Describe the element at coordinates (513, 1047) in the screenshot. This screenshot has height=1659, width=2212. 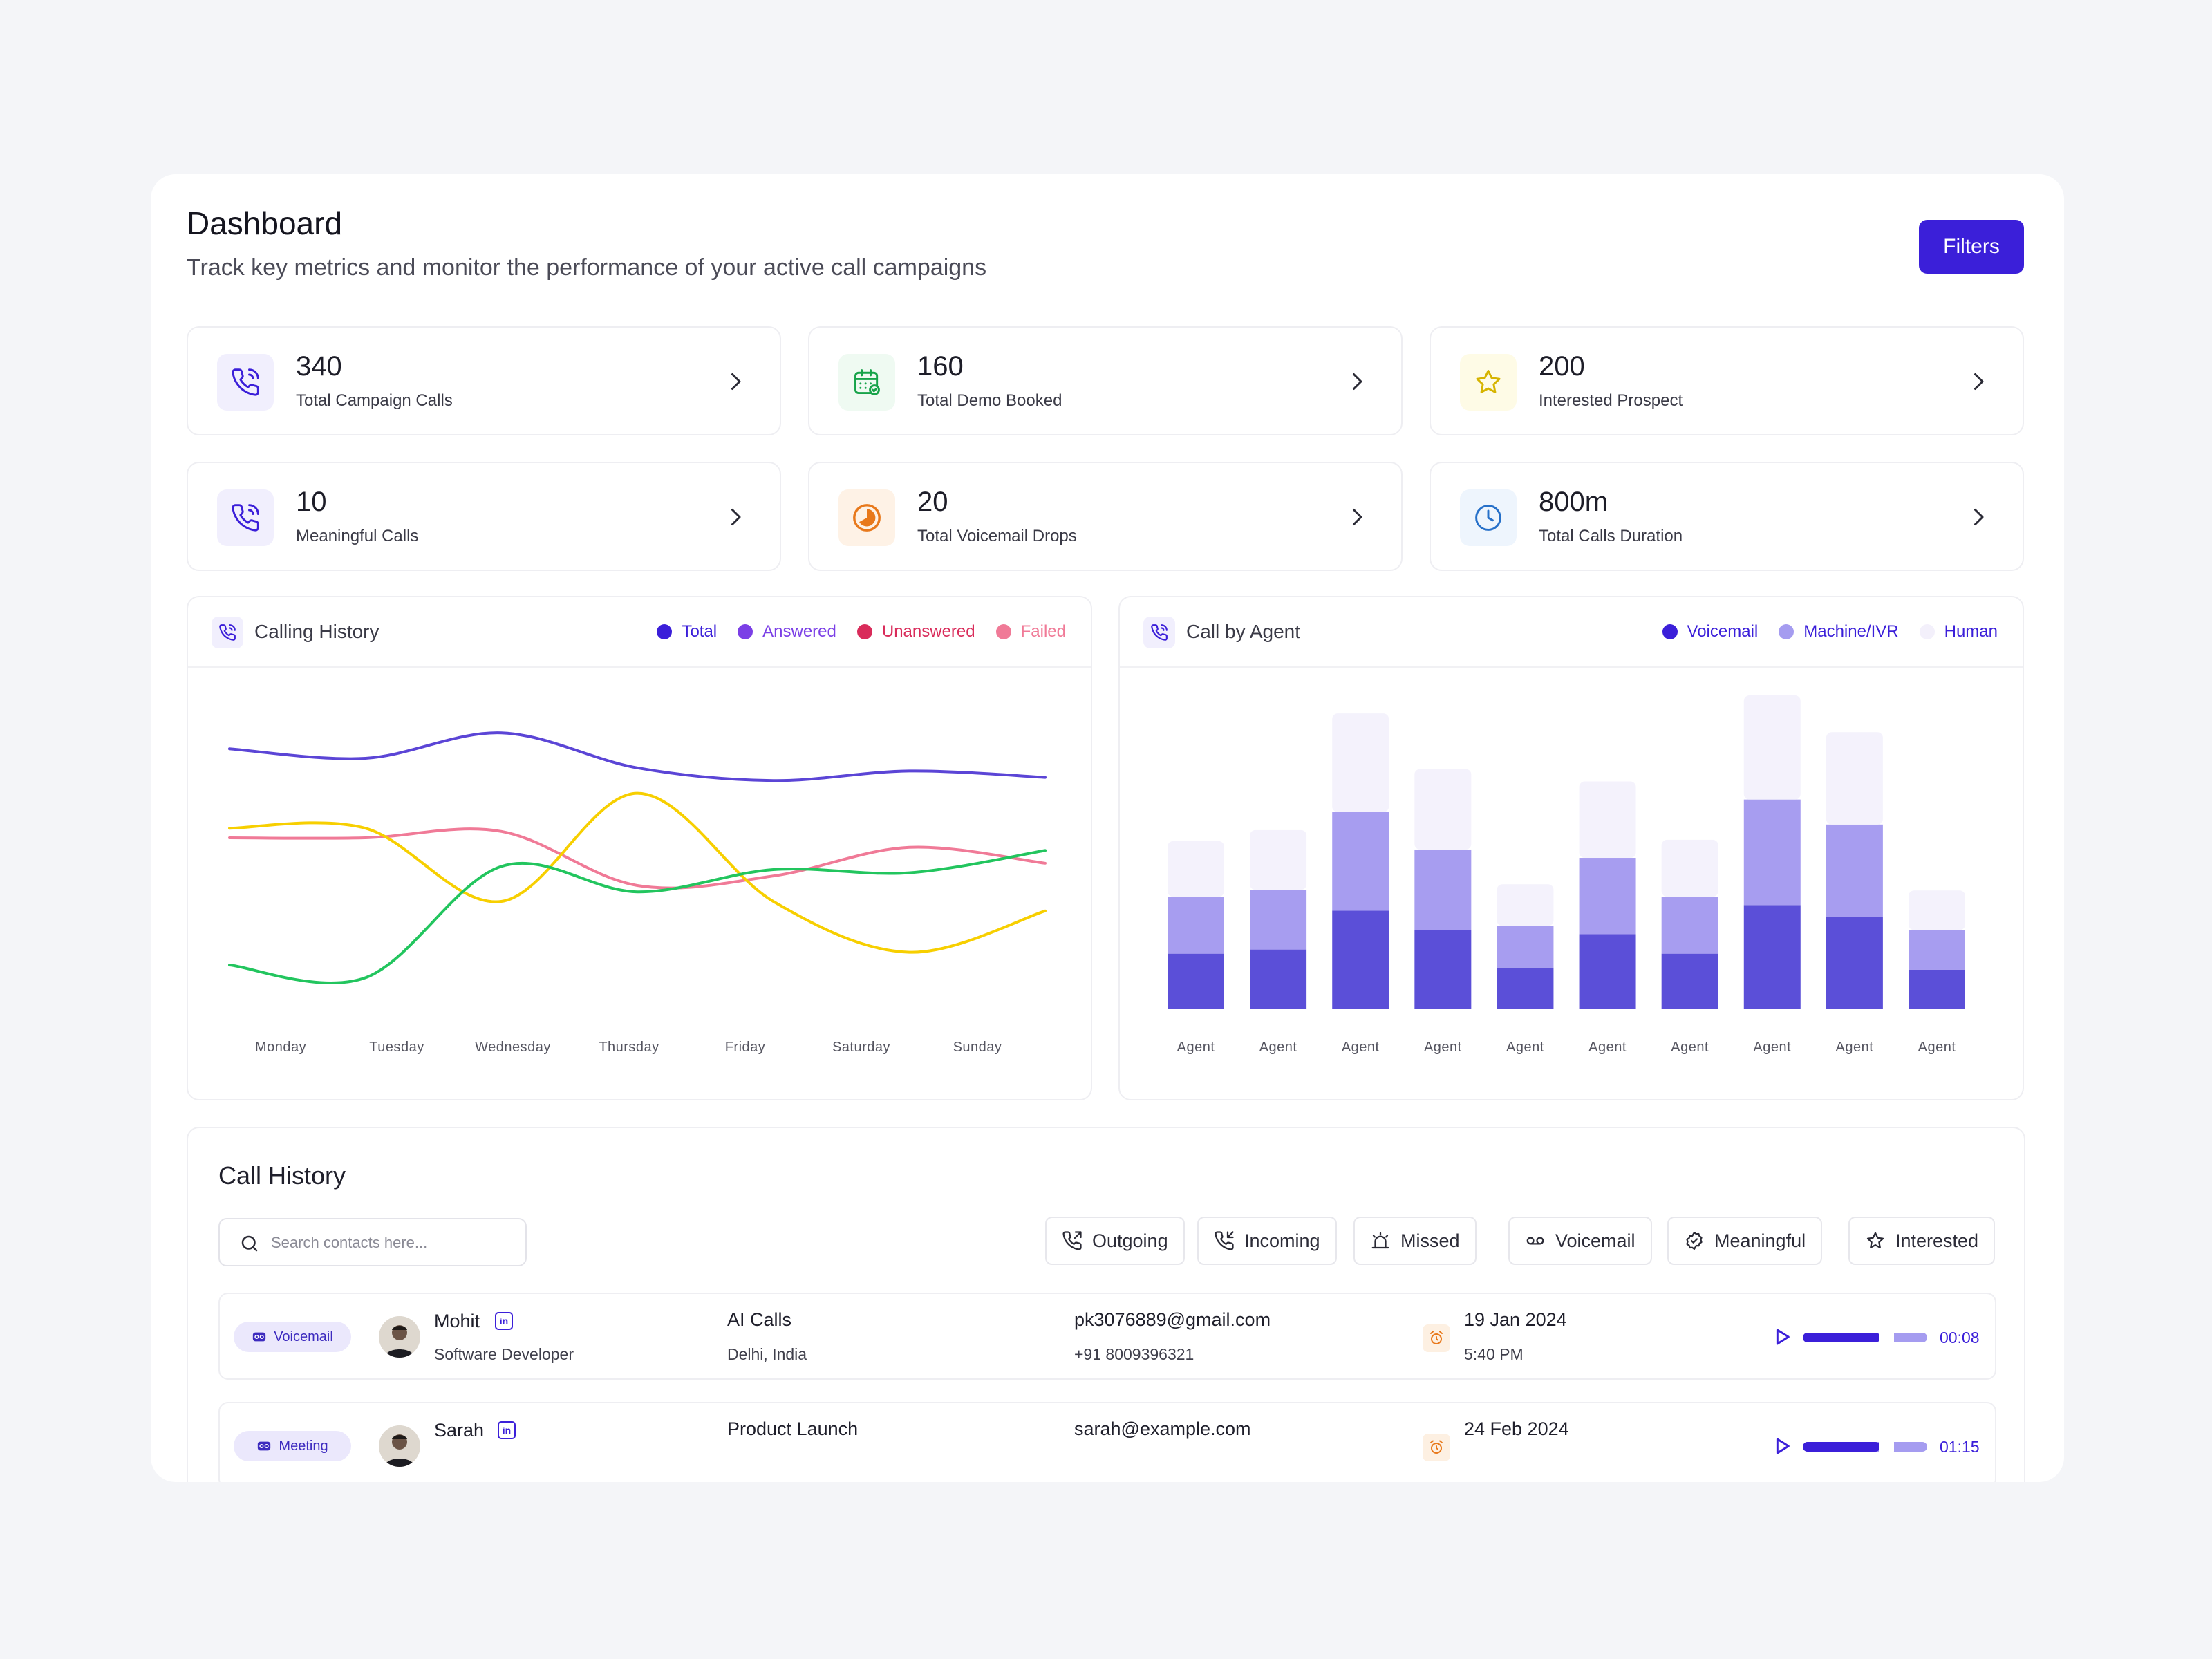
I see `x-tick-label: Wednesday` at that location.